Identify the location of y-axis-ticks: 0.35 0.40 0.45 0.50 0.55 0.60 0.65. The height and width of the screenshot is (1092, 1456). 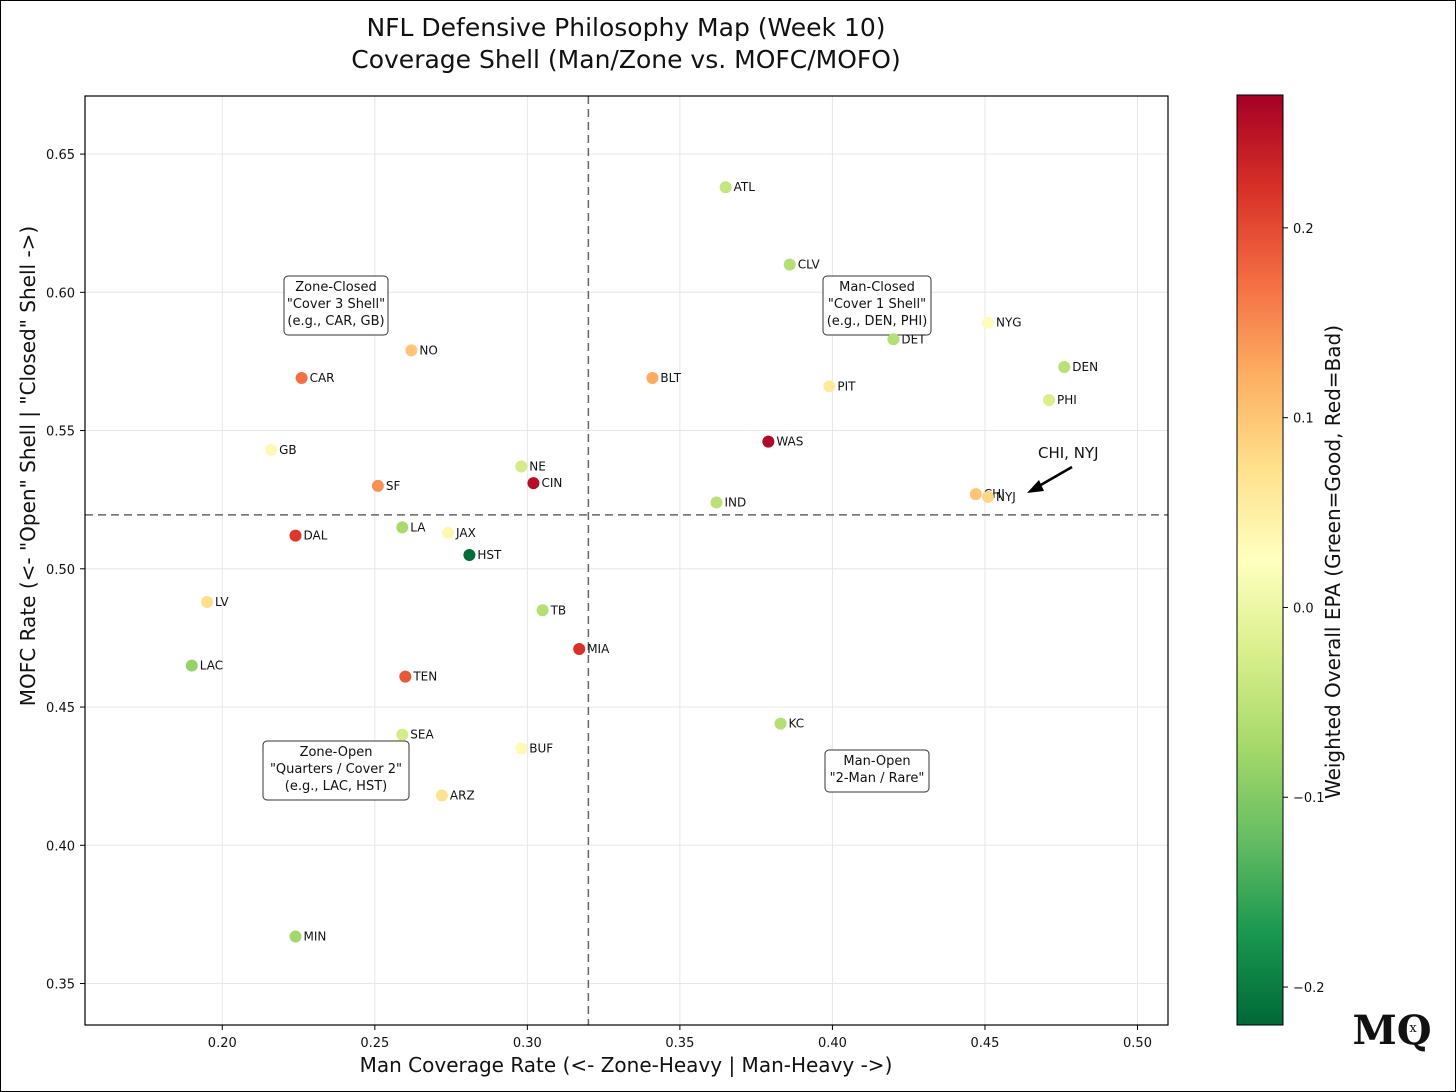
(65, 570).